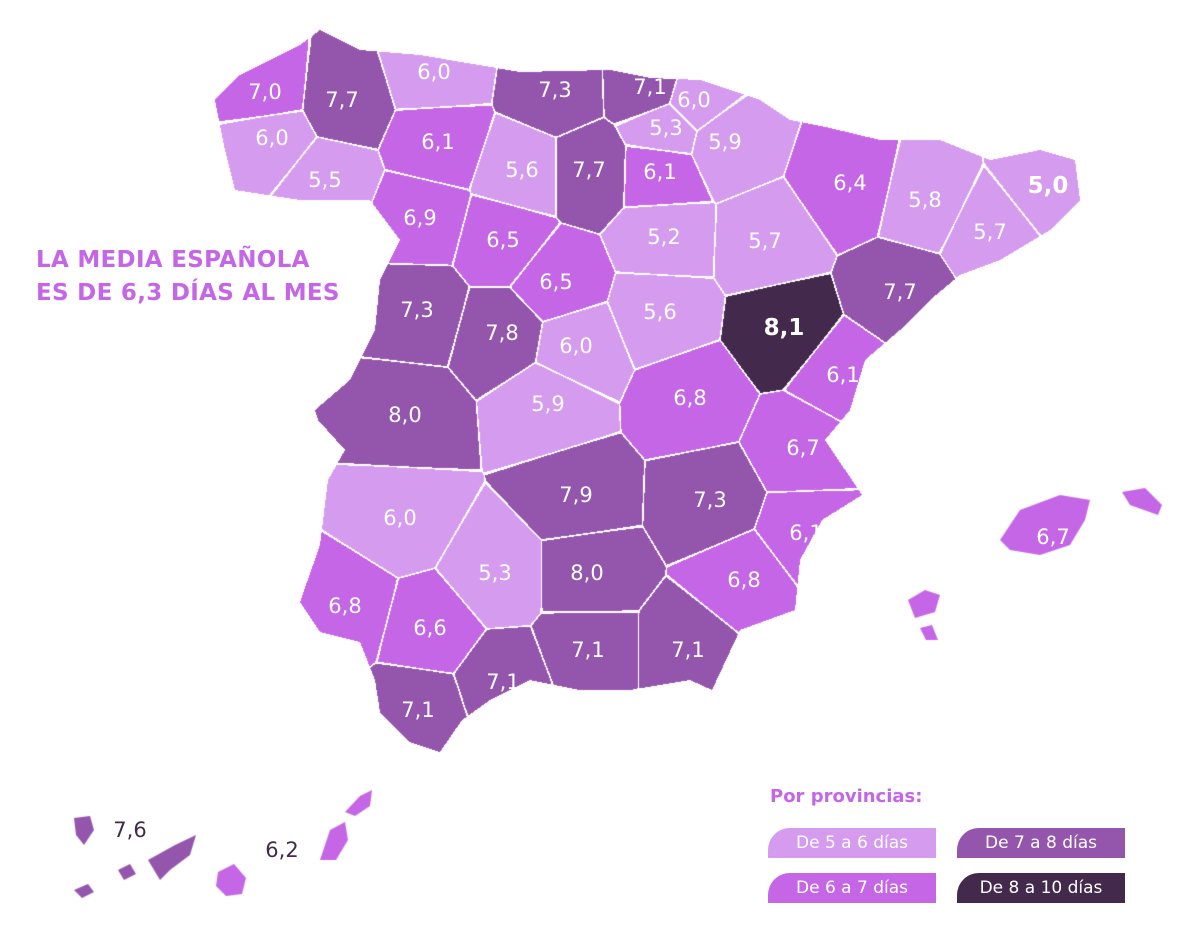  I want to click on province-value-label: 7,9, so click(576, 495).